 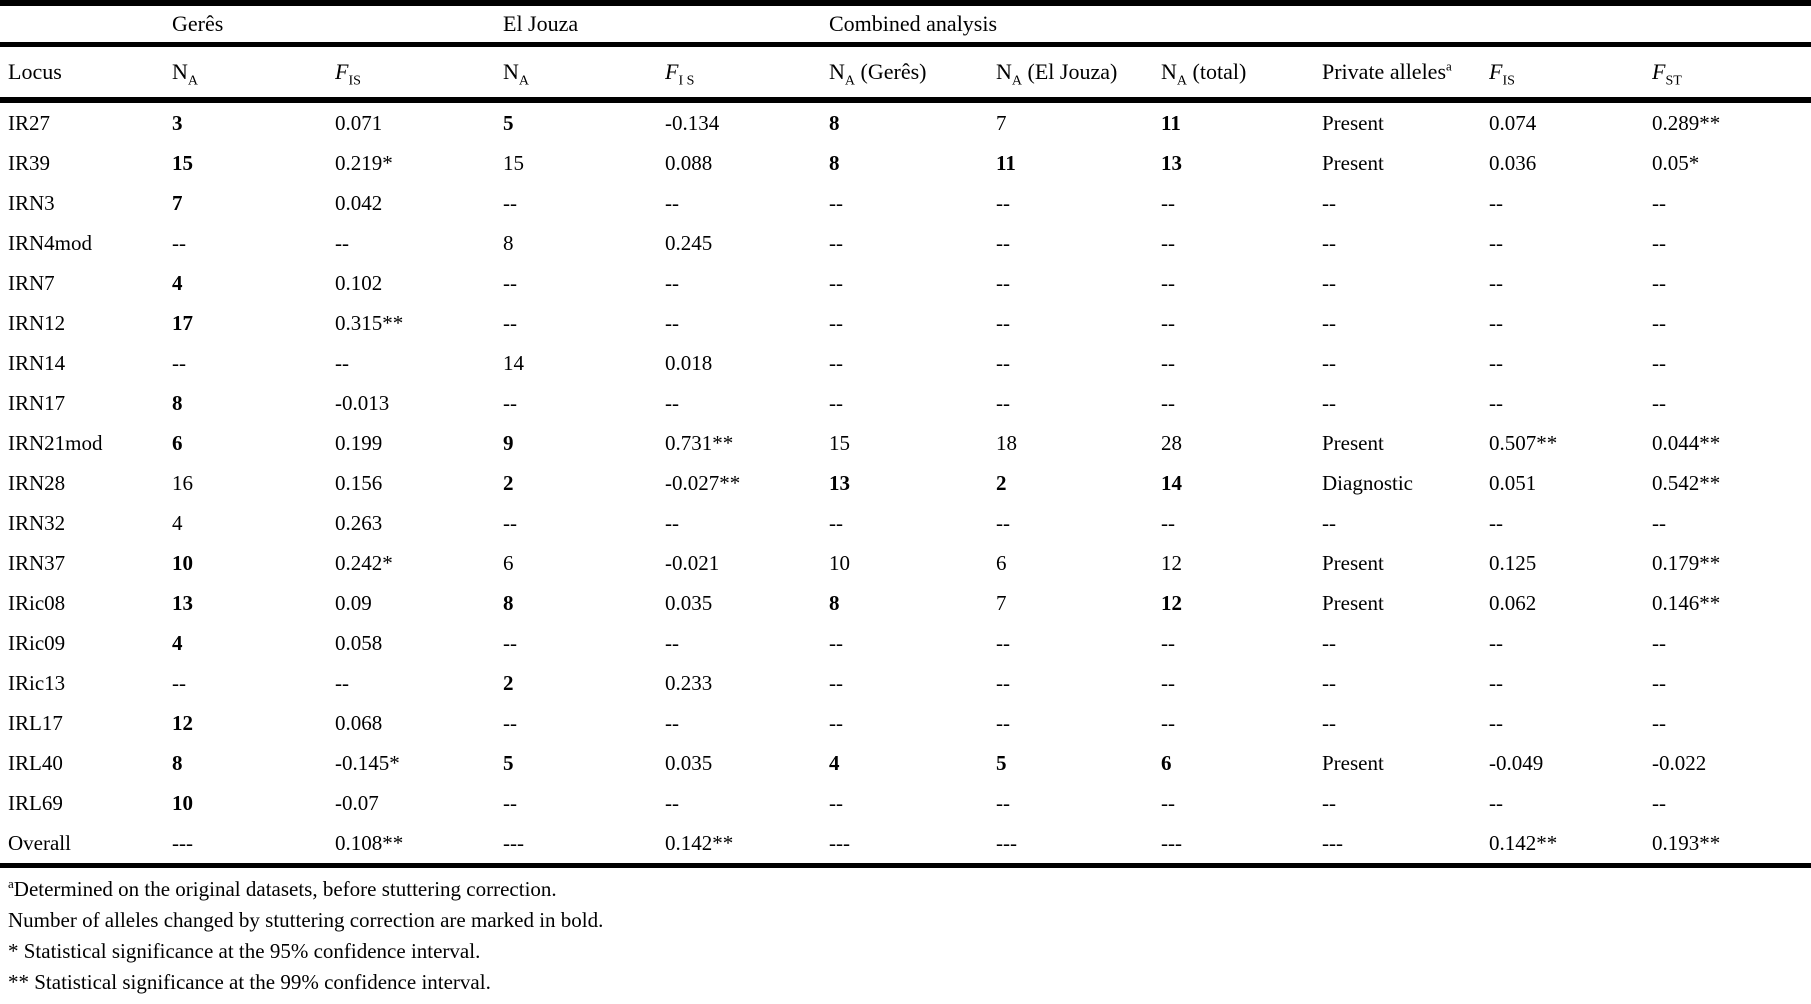 I want to click on value-cell: 13, so click(x=182, y=602).